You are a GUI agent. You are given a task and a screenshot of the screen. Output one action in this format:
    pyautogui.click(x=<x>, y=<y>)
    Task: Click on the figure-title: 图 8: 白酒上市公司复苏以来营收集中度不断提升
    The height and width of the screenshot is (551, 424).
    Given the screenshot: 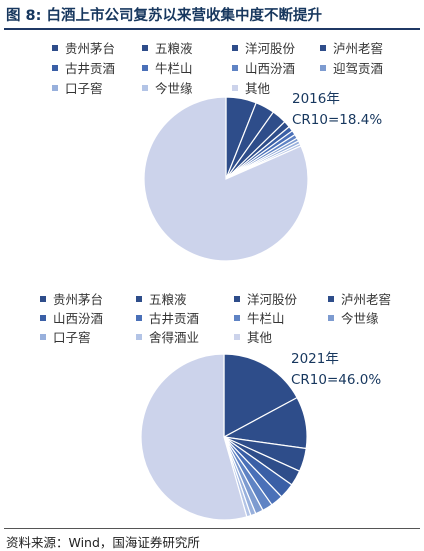 What is the action you would take?
    pyautogui.click(x=164, y=16)
    